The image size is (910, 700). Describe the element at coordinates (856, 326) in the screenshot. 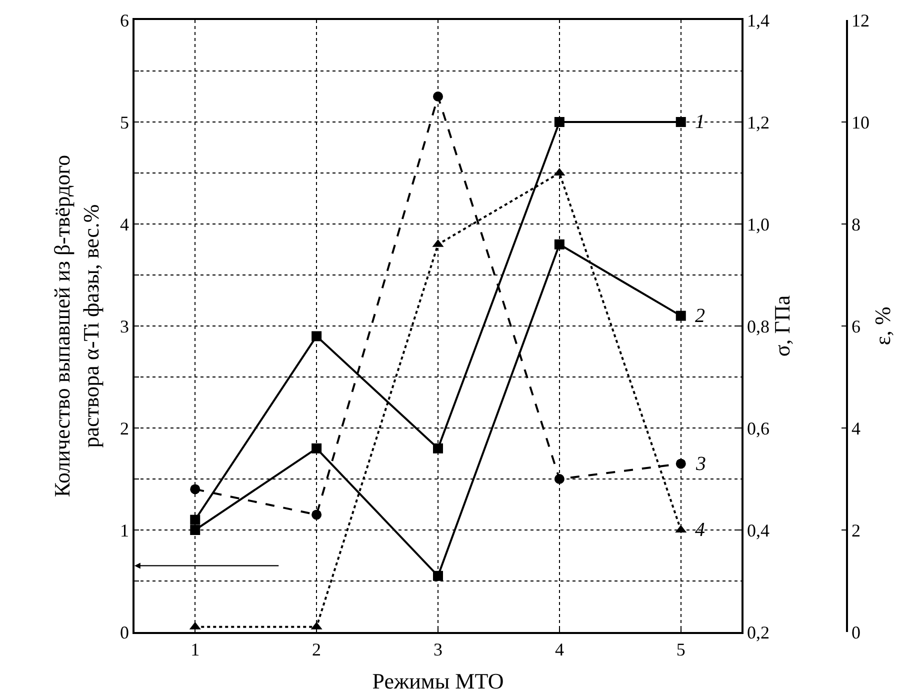

I see `y3-tick-label: 6` at that location.